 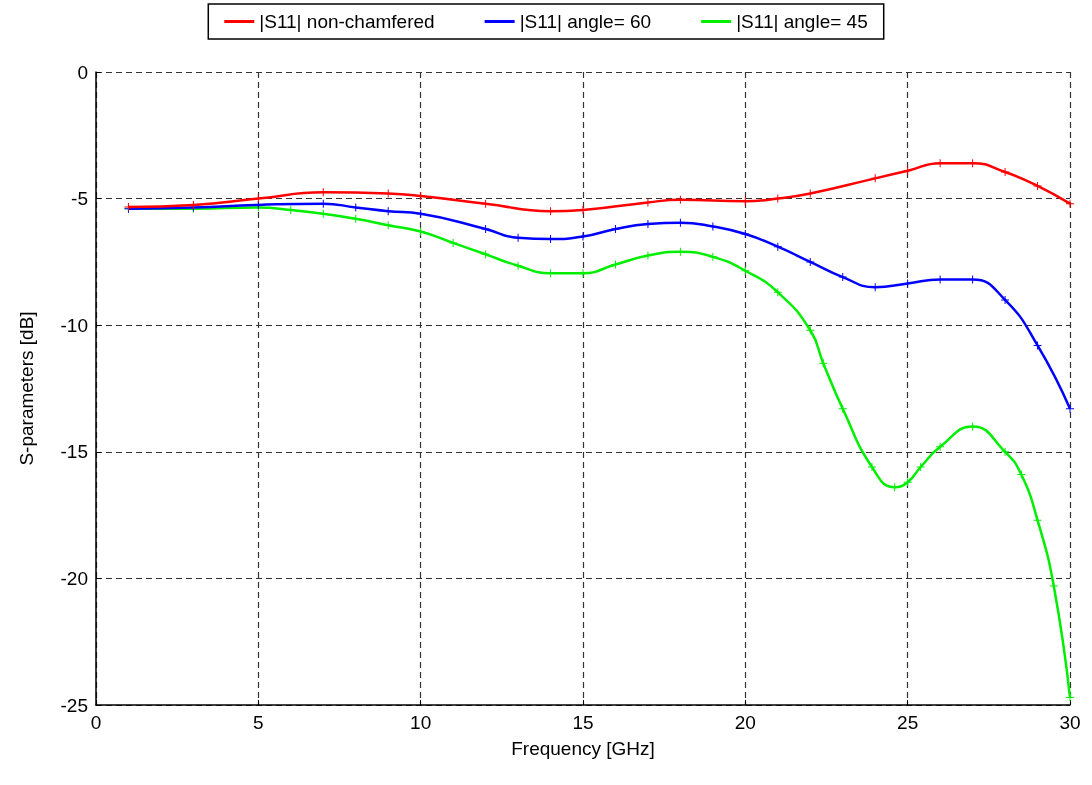 What do you see at coordinates (74, 325) in the screenshot?
I see `y-tick-label: -10` at bounding box center [74, 325].